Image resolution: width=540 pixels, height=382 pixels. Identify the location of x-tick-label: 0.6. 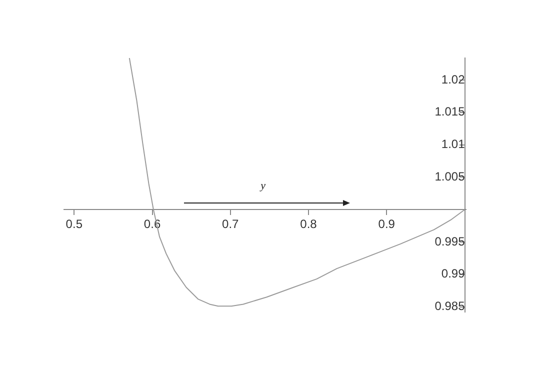
(152, 224).